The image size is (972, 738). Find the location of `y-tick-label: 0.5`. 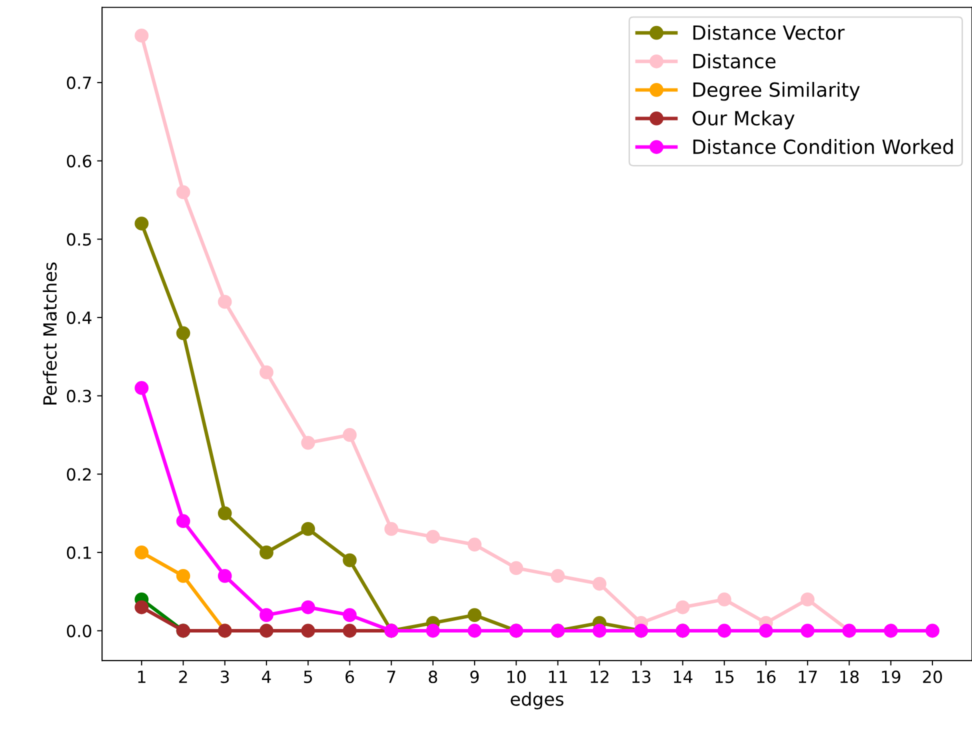

y-tick-label: 0.5 is located at coordinates (78, 239).